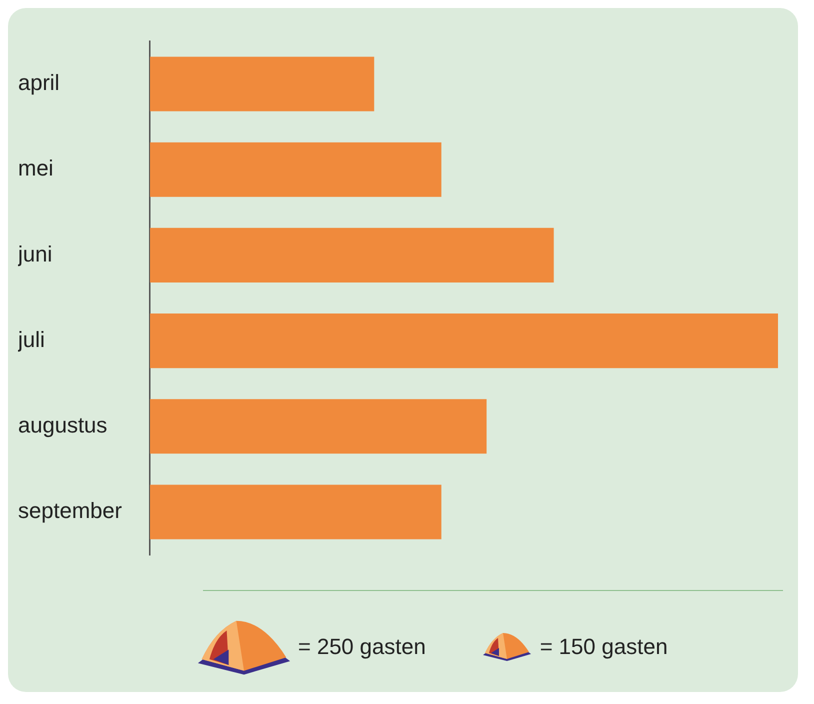 The height and width of the screenshot is (704, 814). What do you see at coordinates (39, 83) in the screenshot?
I see `y-tick-label: april` at bounding box center [39, 83].